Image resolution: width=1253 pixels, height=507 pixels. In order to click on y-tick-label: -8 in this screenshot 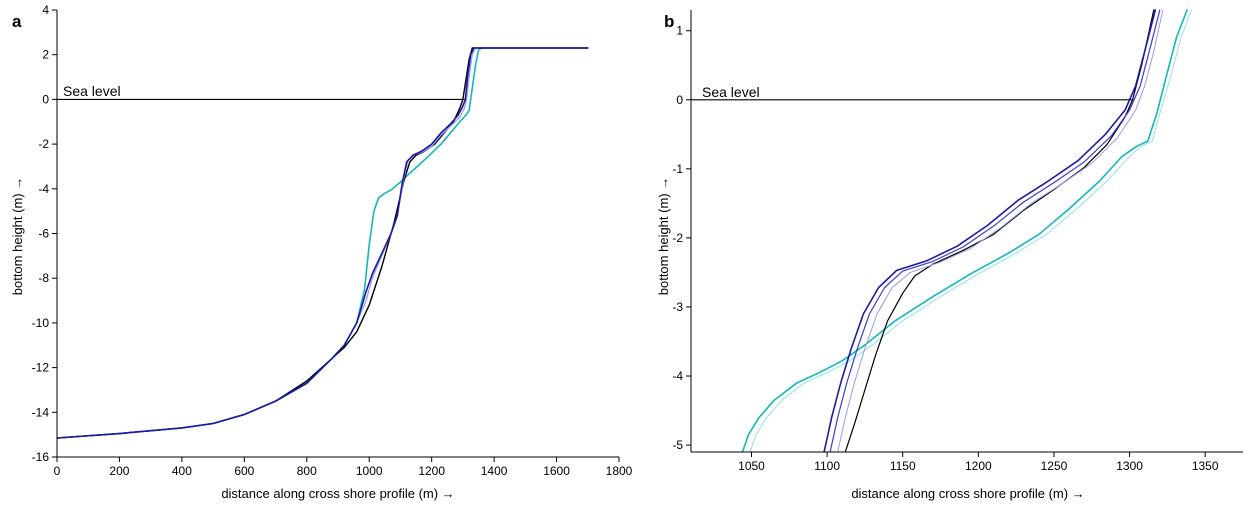, I will do `click(43, 278)`.